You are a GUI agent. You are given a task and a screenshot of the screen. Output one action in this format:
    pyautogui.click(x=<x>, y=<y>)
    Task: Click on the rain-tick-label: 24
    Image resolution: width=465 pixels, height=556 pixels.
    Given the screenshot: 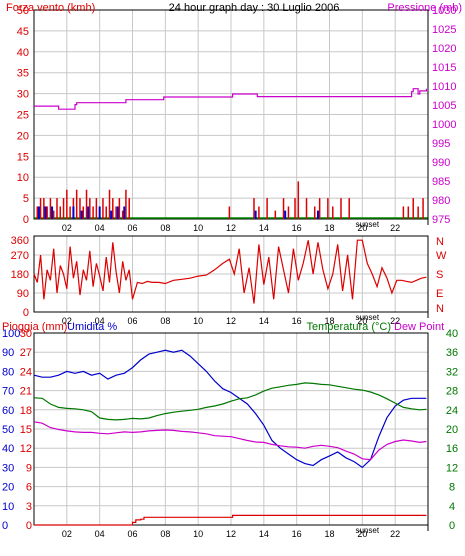 What is the action you would take?
    pyautogui.click(x=26, y=372)
    